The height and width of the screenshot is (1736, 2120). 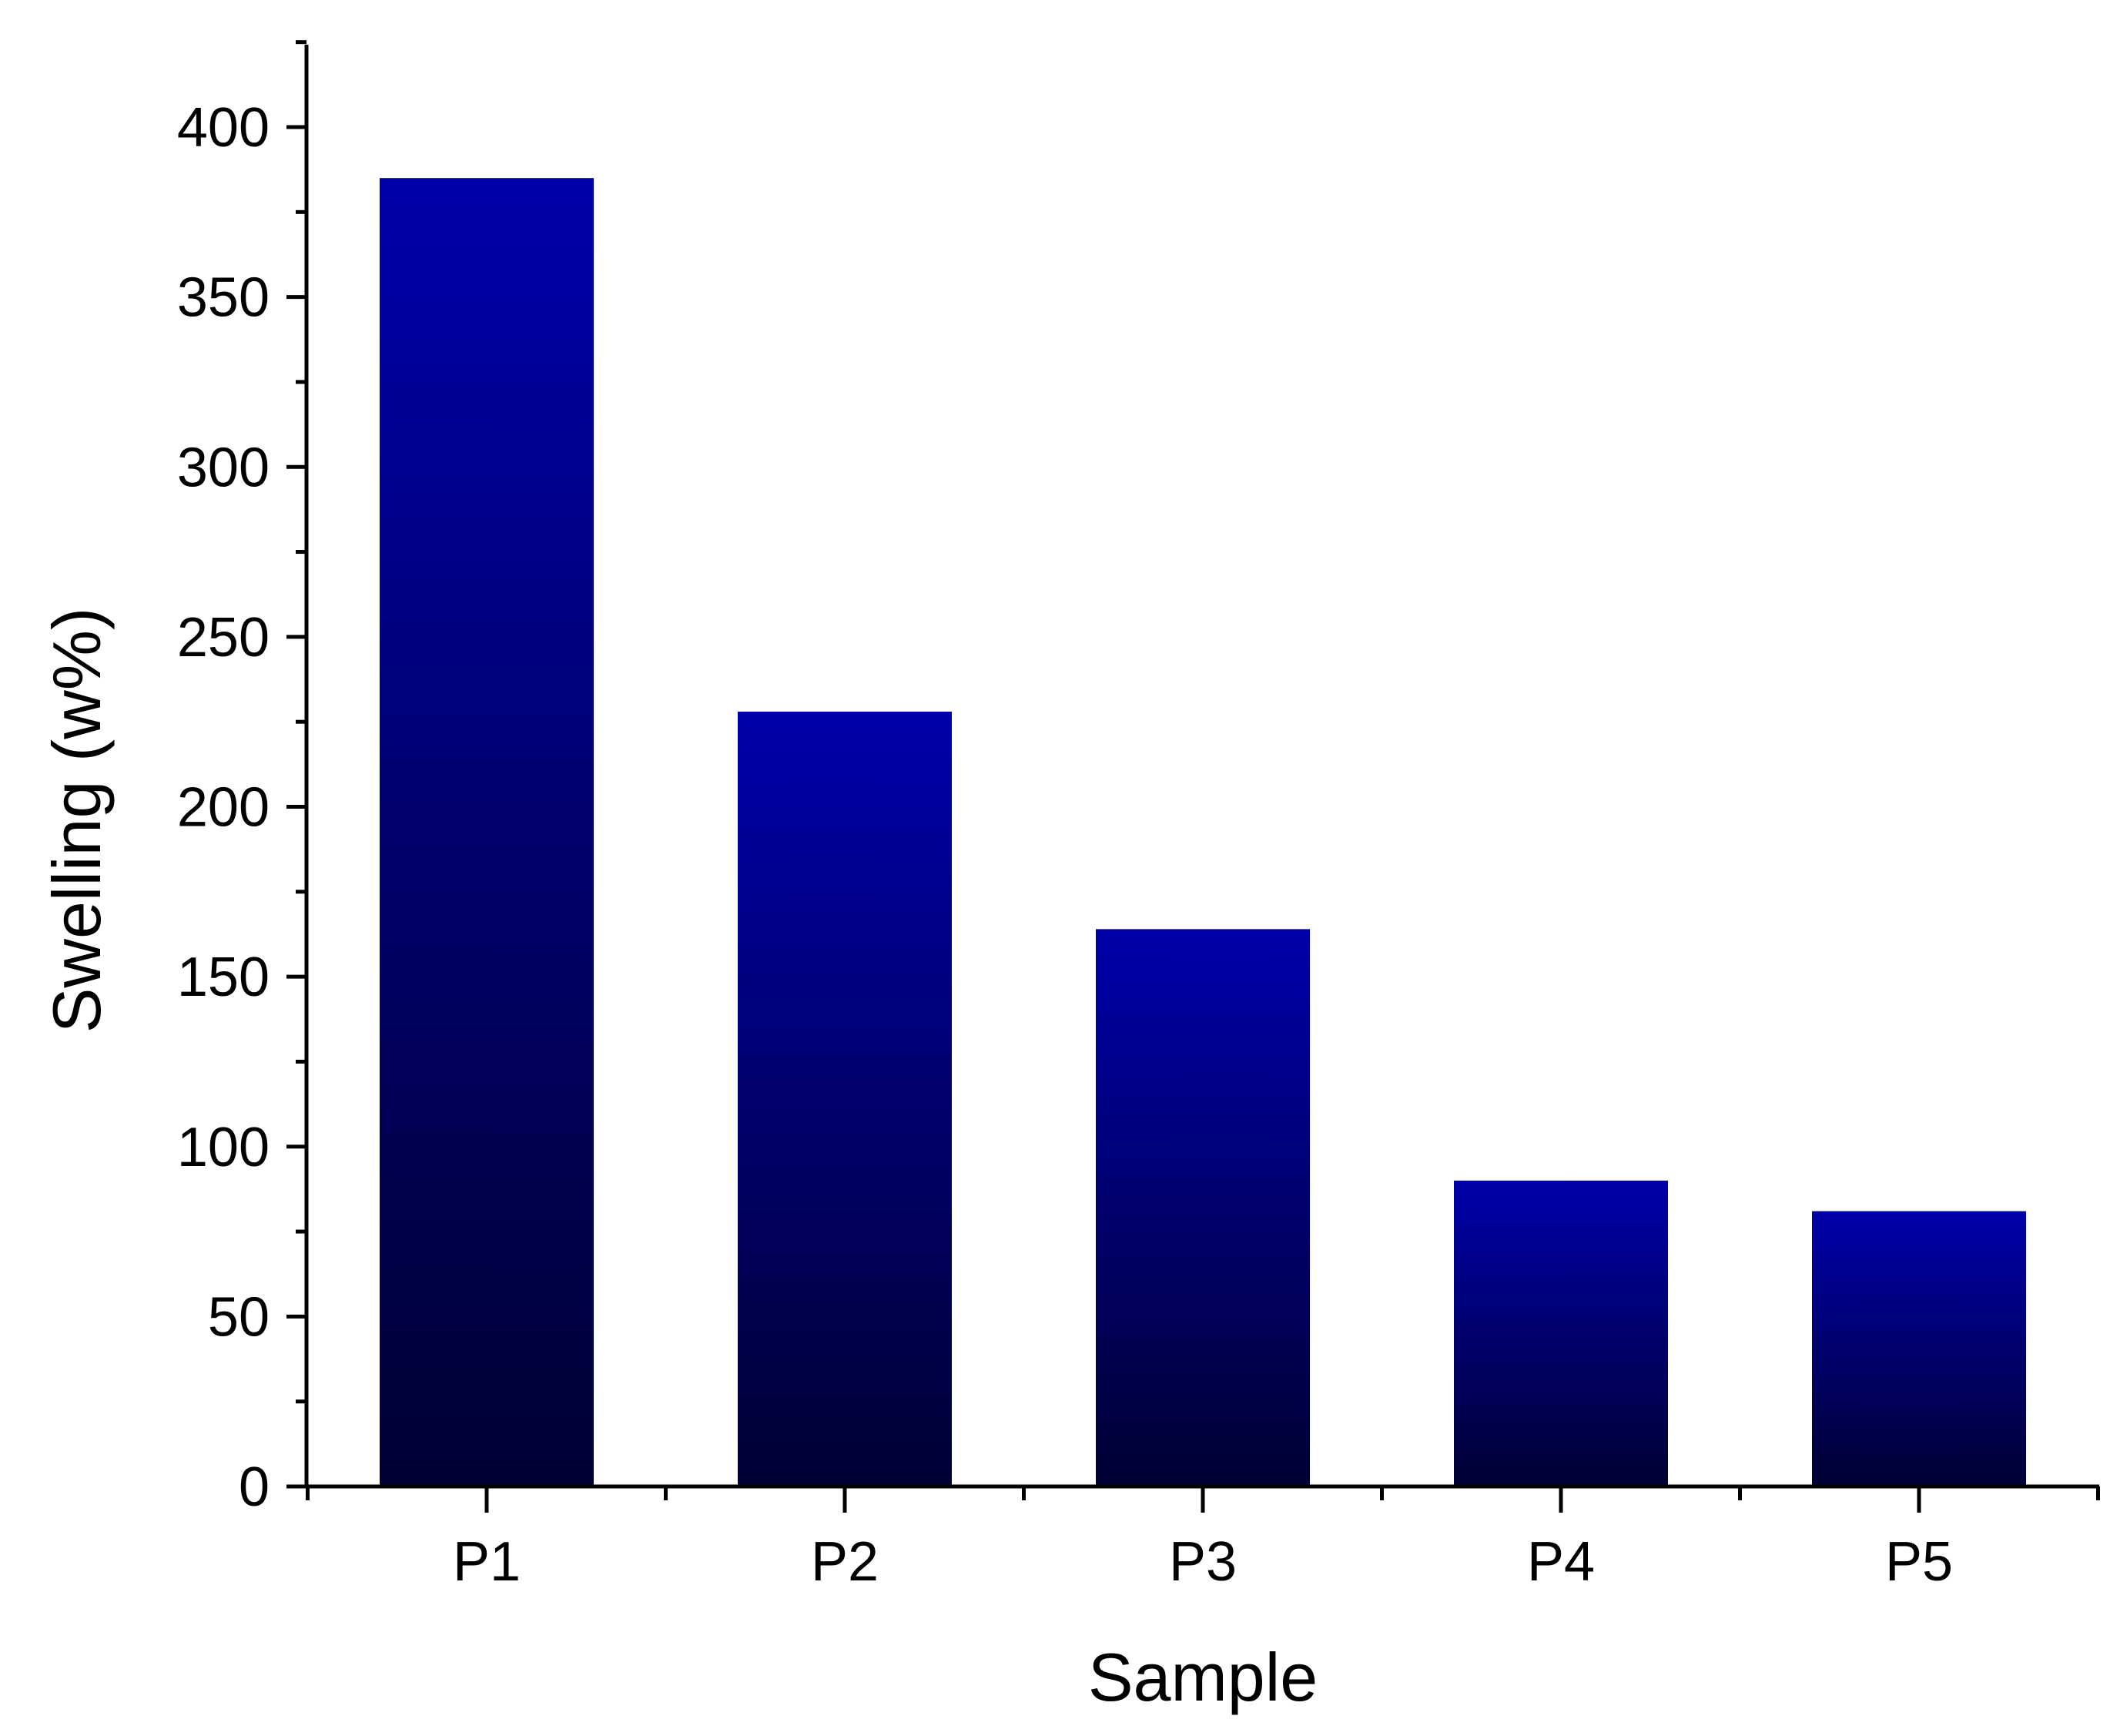 I want to click on x-tick-label-p4: P4, so click(x=1561, y=1562).